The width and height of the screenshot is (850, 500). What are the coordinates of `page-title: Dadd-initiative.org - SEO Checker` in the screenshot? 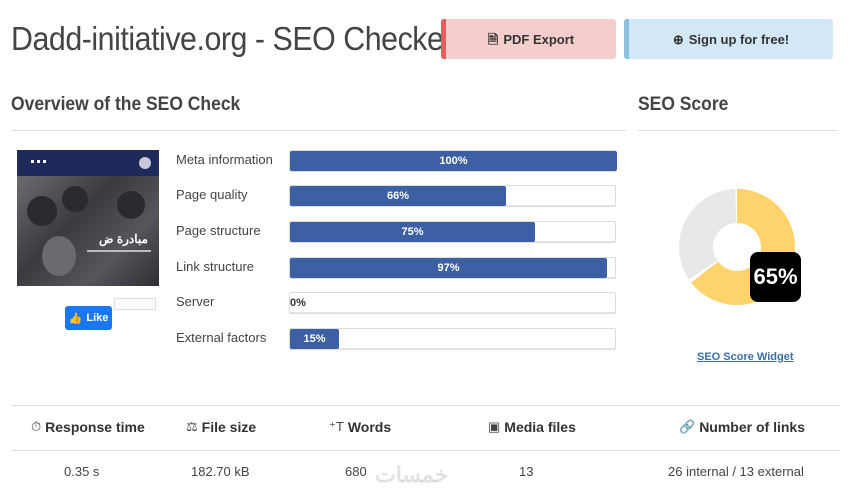 It's located at (232, 38).